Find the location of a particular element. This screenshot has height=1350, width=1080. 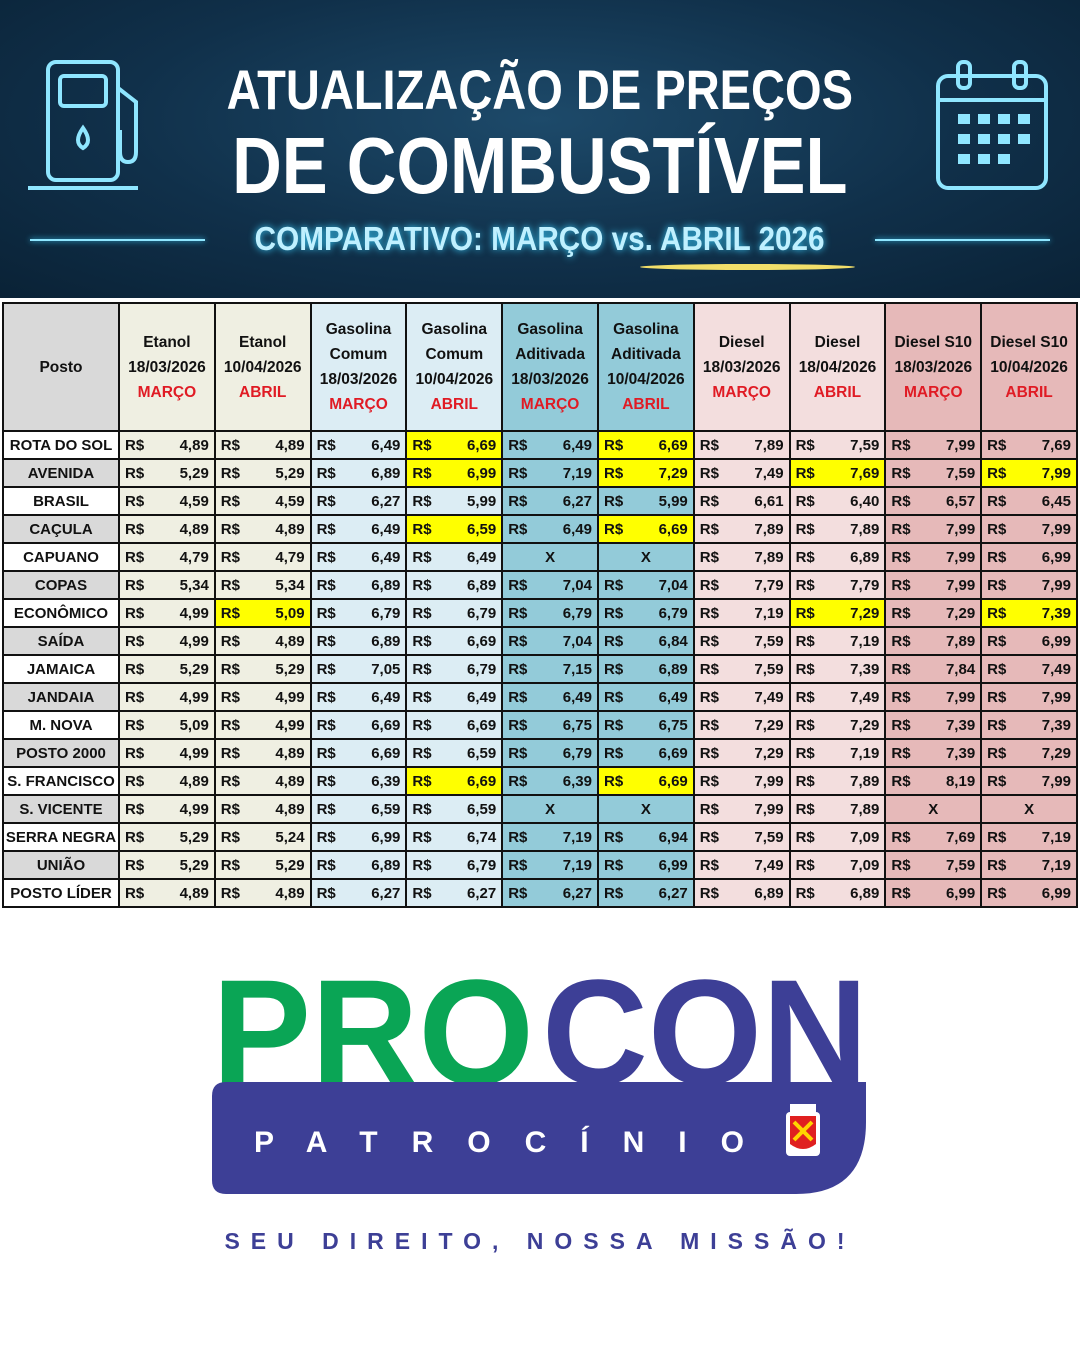

price-value: 7,05 is located at coordinates (386, 669).